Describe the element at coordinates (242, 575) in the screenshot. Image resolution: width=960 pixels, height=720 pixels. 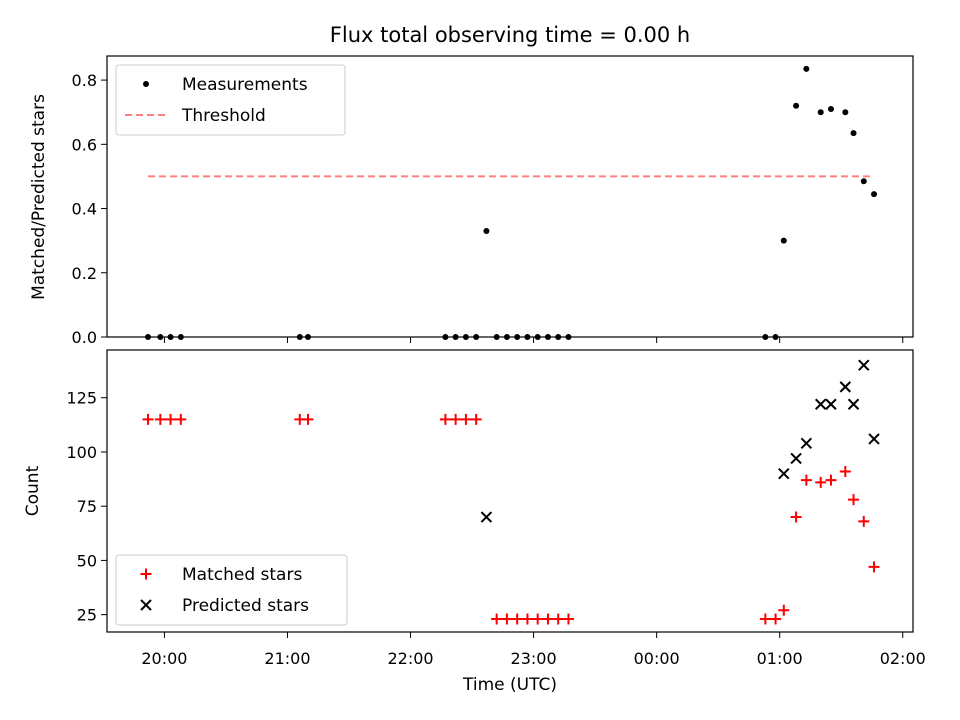
I see `bottom-legend-label: Matched stars` at that location.